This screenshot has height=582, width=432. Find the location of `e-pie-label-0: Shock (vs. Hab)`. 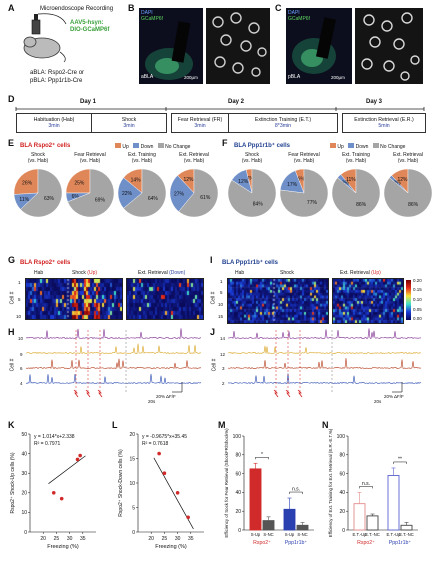

e-pie-label-0: Shock (vs. Hab) is located at coordinates (38, 158).